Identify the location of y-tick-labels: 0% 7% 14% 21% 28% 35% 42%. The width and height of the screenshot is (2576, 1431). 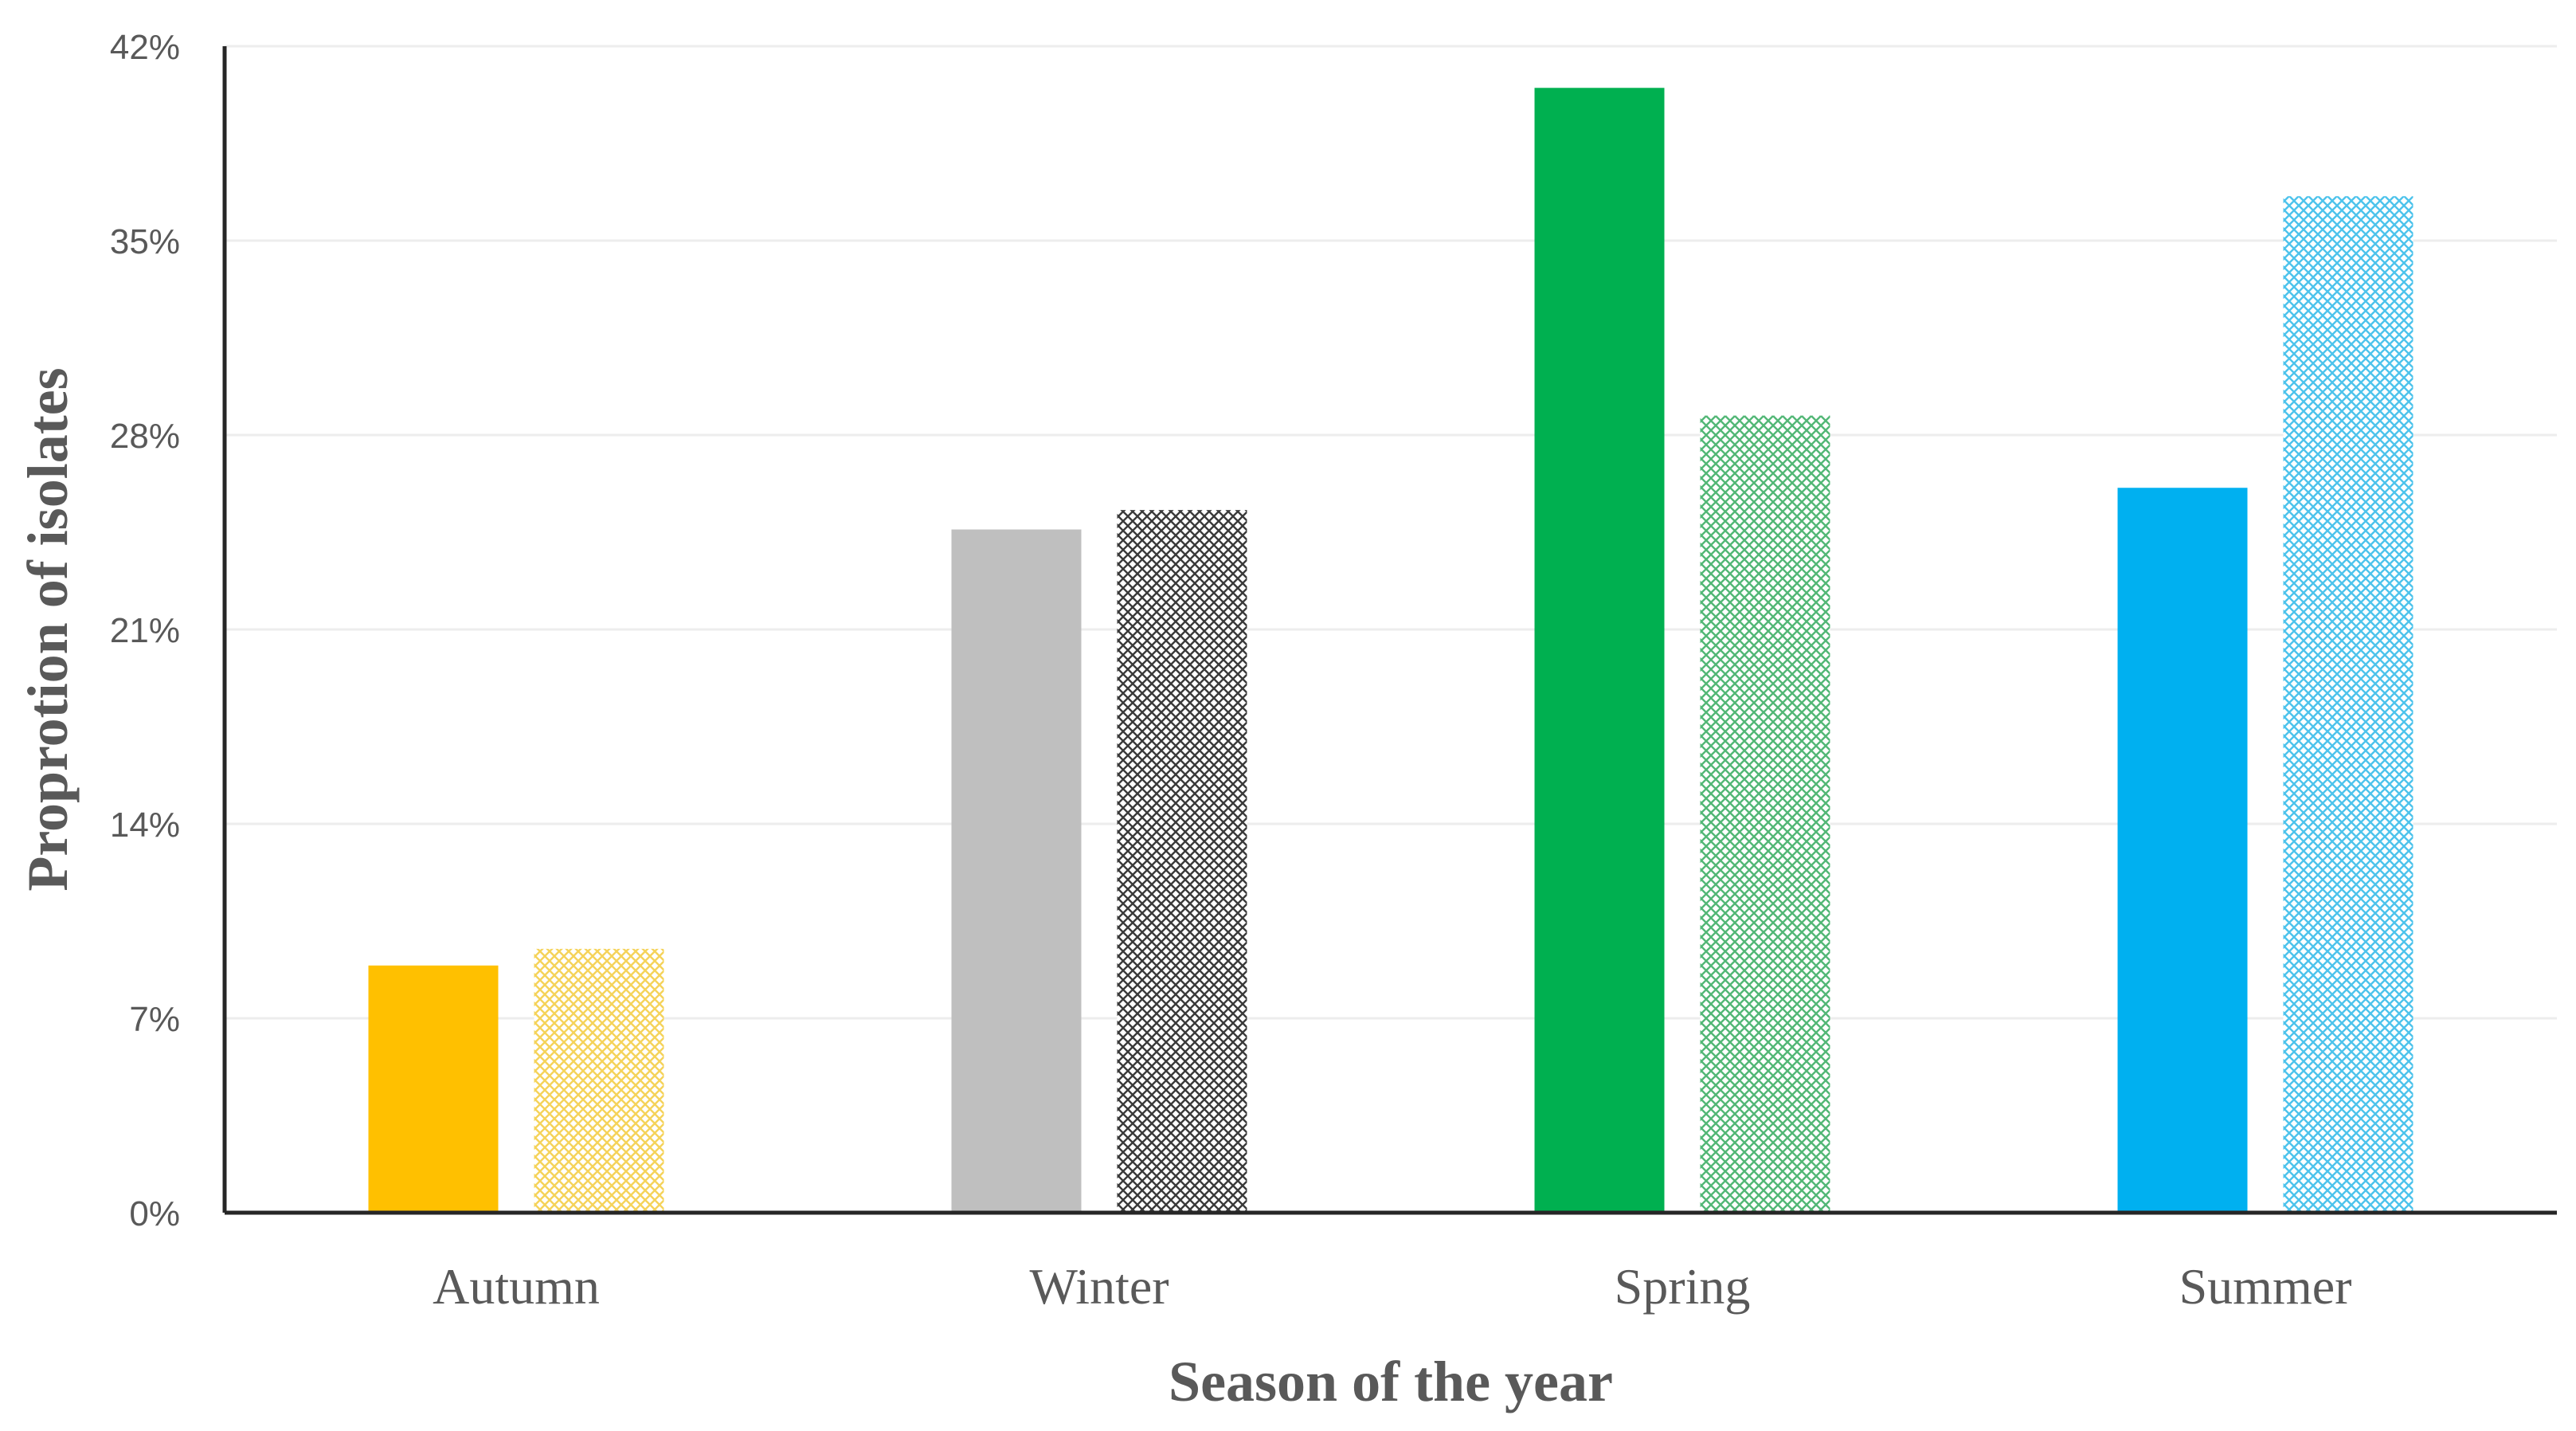
(145, 630).